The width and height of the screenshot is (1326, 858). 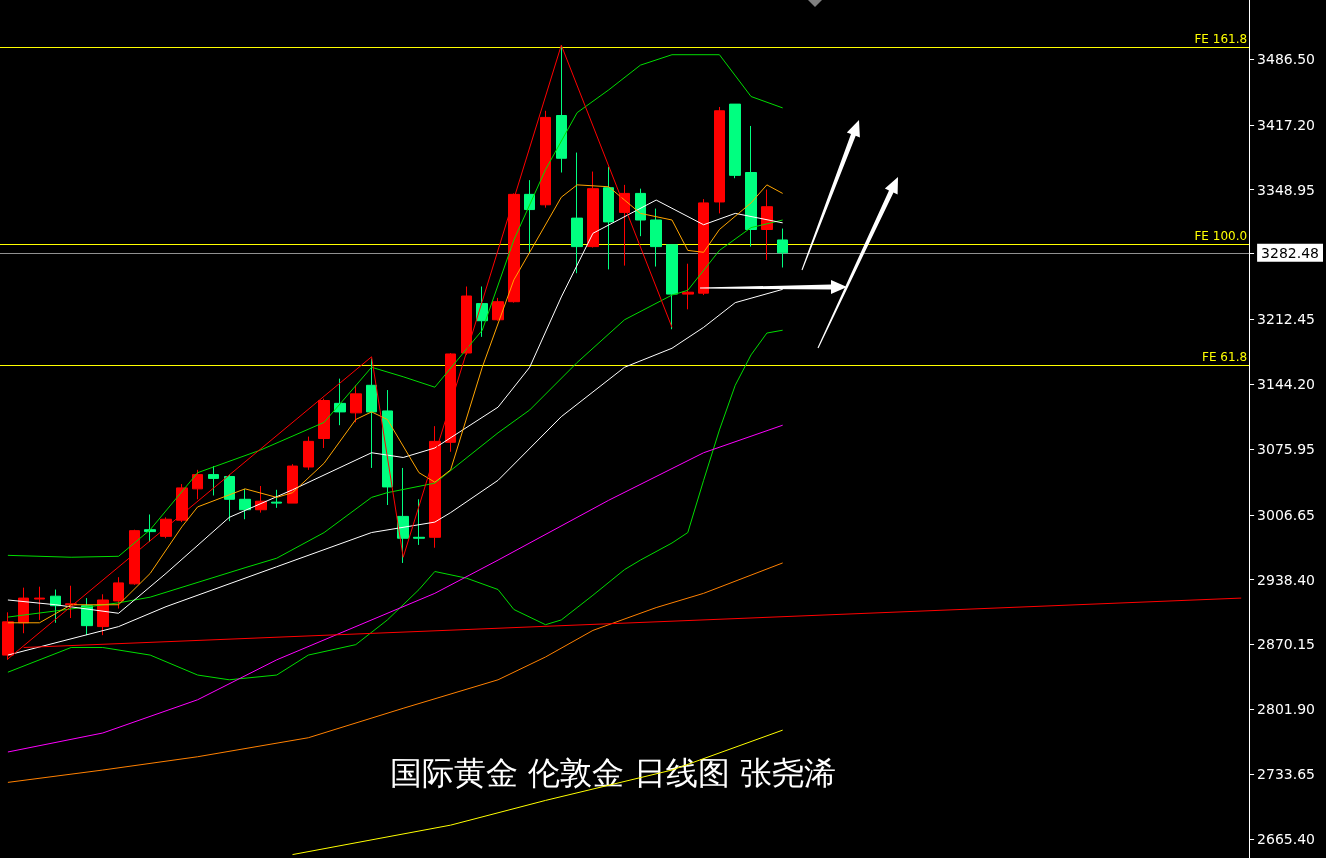 What do you see at coordinates (1286, 774) in the screenshot?
I see `y-tick-label: 2733.65` at bounding box center [1286, 774].